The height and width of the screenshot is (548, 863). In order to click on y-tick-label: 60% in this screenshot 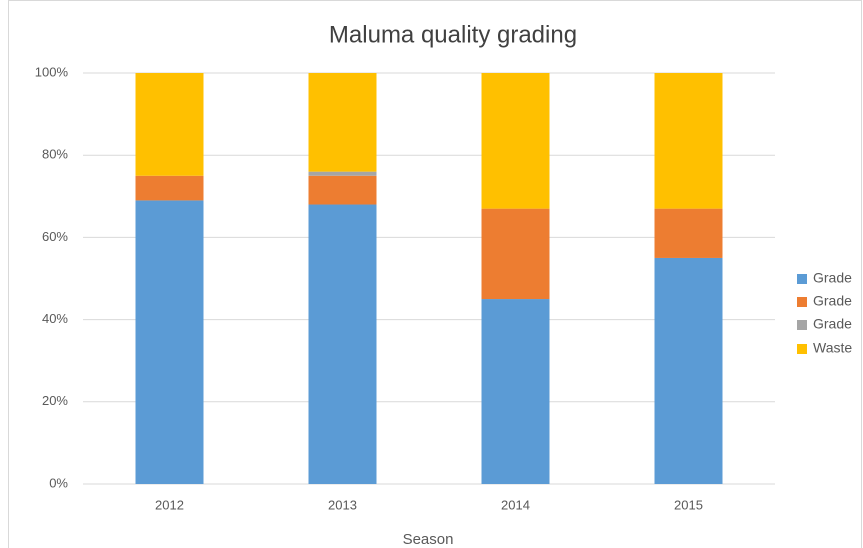, I will do `click(55, 236)`.